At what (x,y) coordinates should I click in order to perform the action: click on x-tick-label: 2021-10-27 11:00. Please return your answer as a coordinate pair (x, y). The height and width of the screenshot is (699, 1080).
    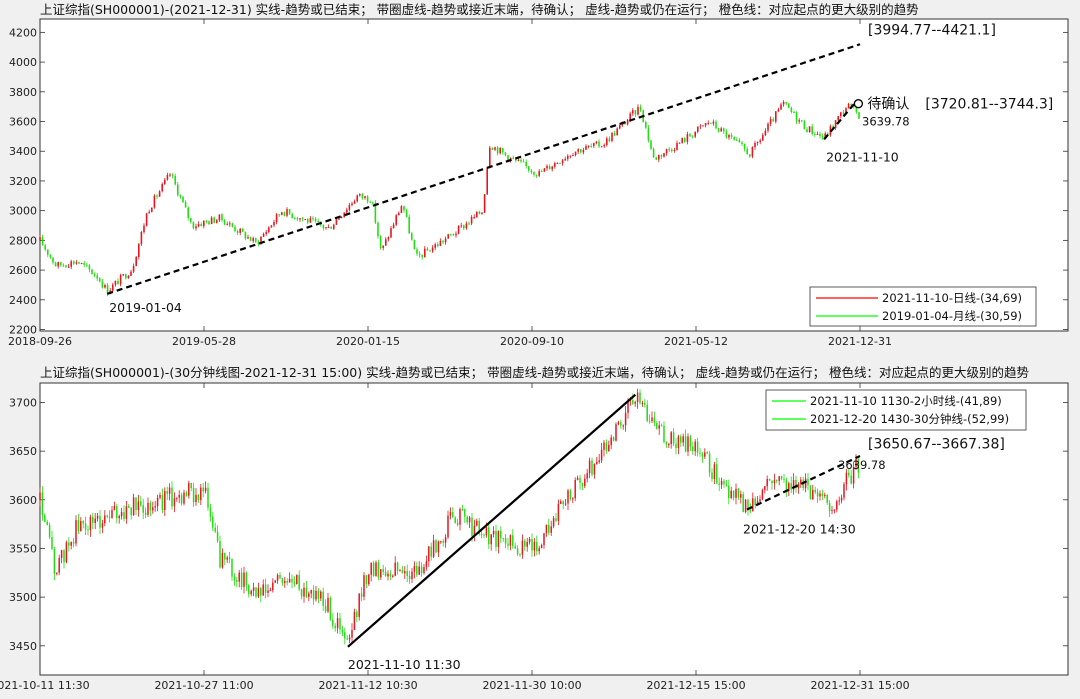
    Looking at the image, I should click on (203, 685).